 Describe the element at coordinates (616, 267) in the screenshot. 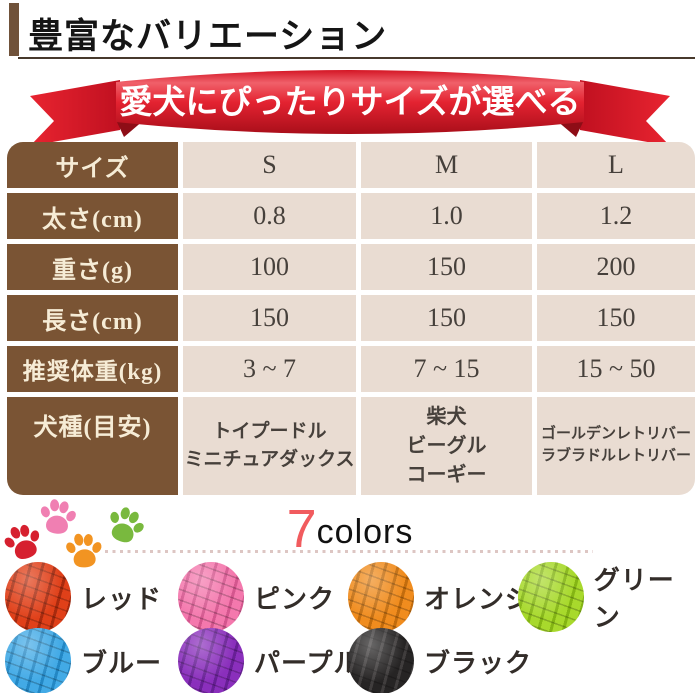

I see `cell-weight-l: 200` at that location.